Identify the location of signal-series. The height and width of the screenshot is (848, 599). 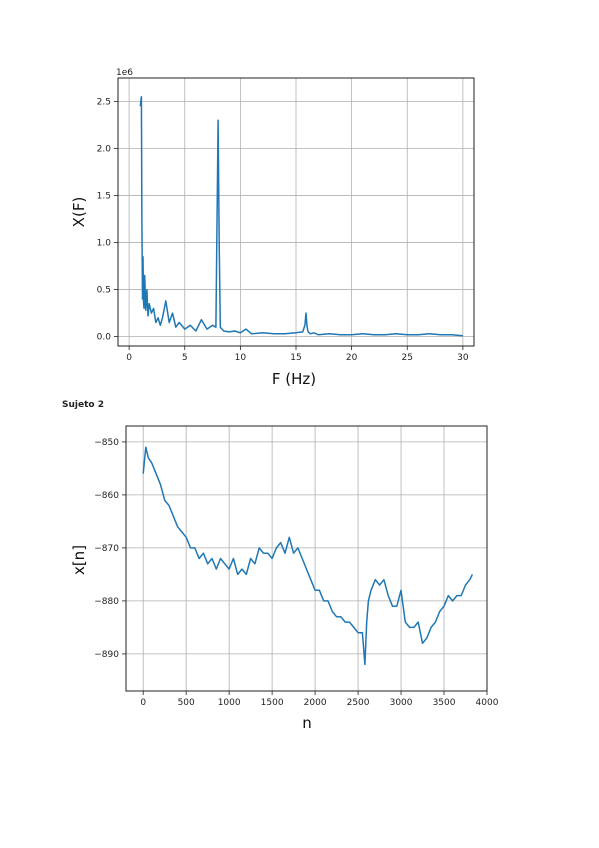
(308, 556).